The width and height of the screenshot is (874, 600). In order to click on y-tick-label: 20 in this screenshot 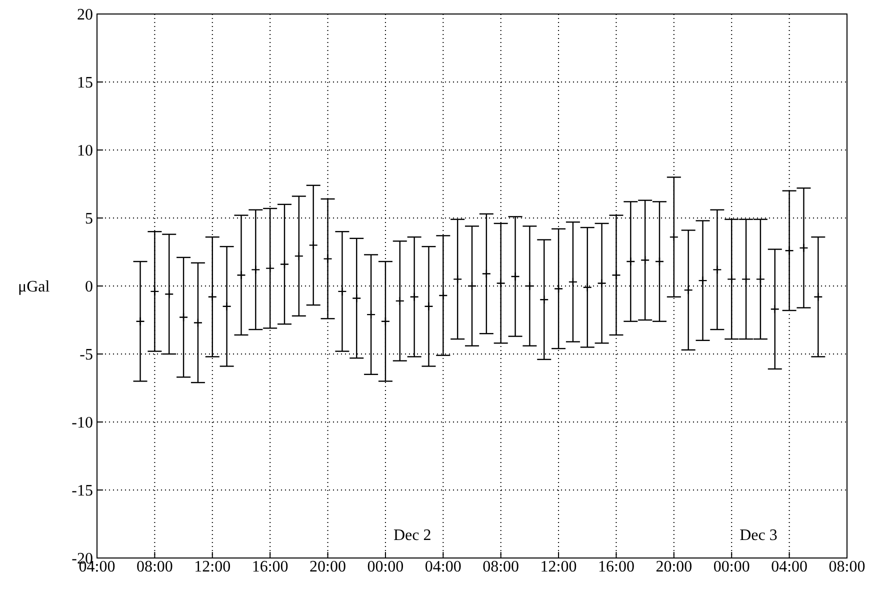, I will do `click(85, 15)`.